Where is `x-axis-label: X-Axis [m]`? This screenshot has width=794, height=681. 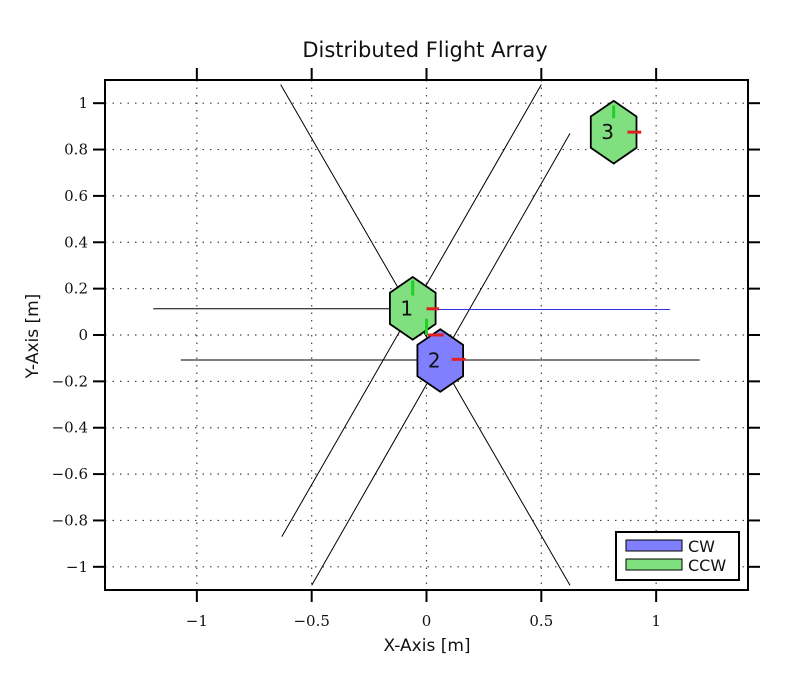 x-axis-label: X-Axis [m] is located at coordinates (426, 646).